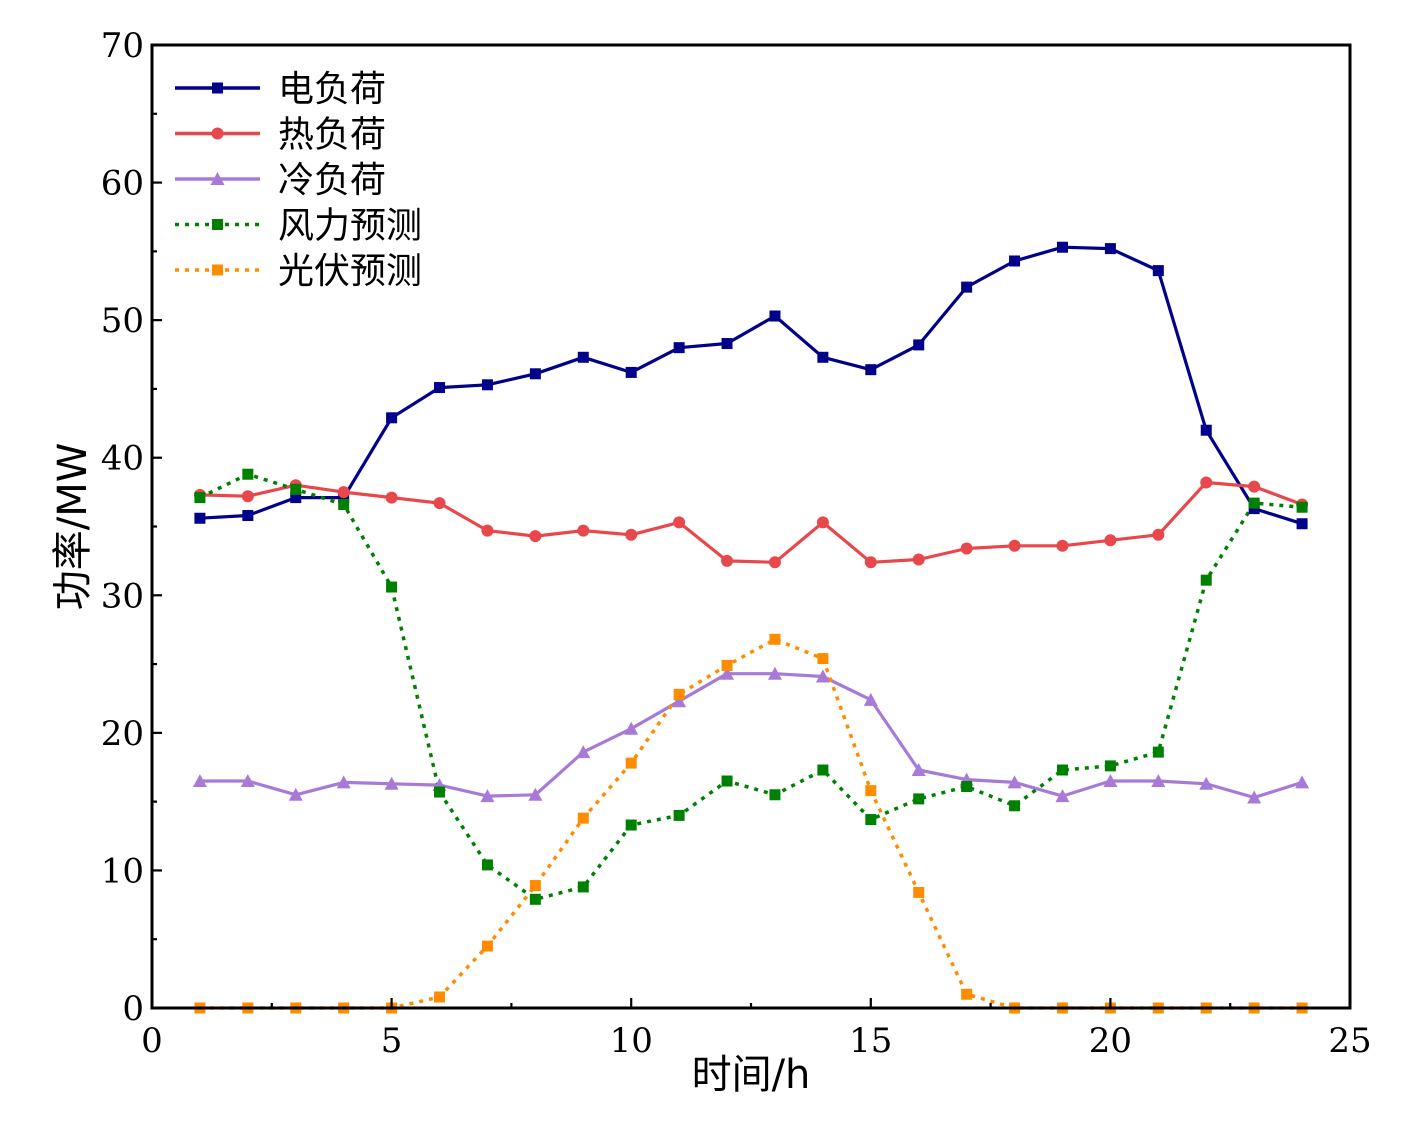 The height and width of the screenshot is (1122, 1426). Describe the element at coordinates (1349, 1041) in the screenshot. I see `x-tick-label: 25` at that location.